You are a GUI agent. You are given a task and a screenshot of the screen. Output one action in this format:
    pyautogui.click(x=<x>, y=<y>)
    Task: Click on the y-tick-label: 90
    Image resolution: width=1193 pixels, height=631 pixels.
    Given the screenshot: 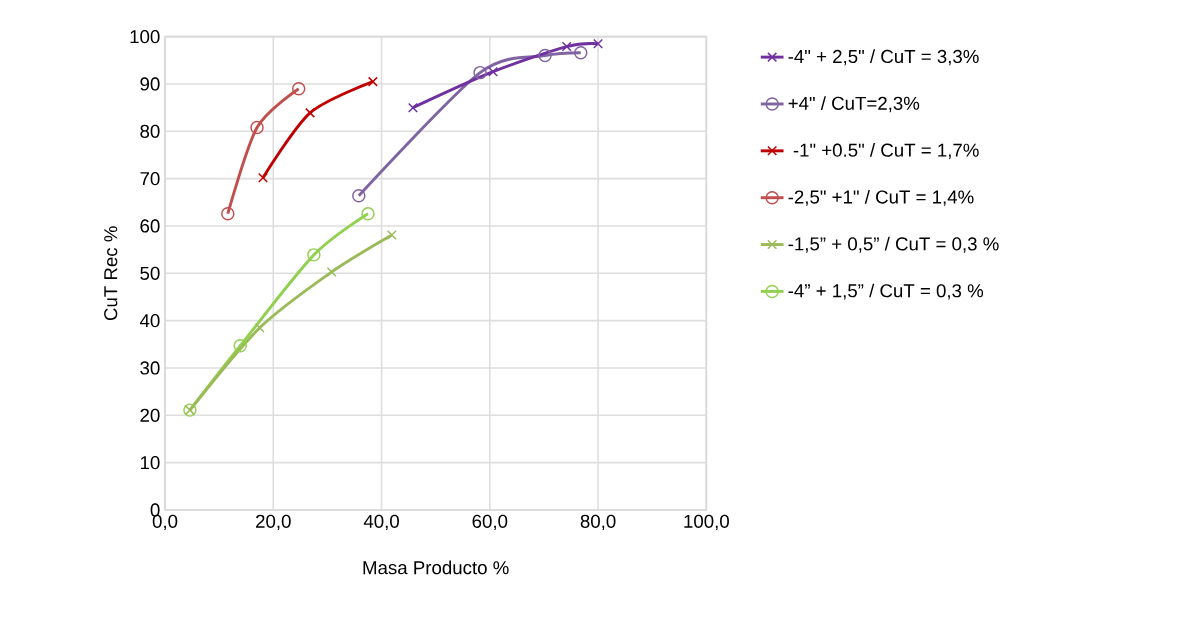 What is the action you would take?
    pyautogui.click(x=150, y=84)
    